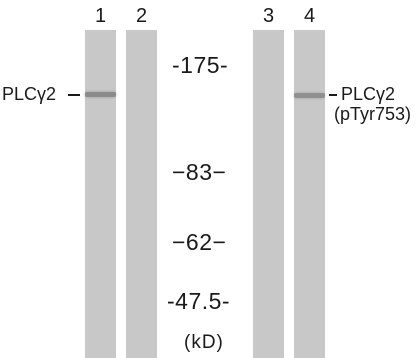 Image resolution: width=417 pixels, height=358 pixels. I want to click on lane-number-2: 2, so click(141, 16).